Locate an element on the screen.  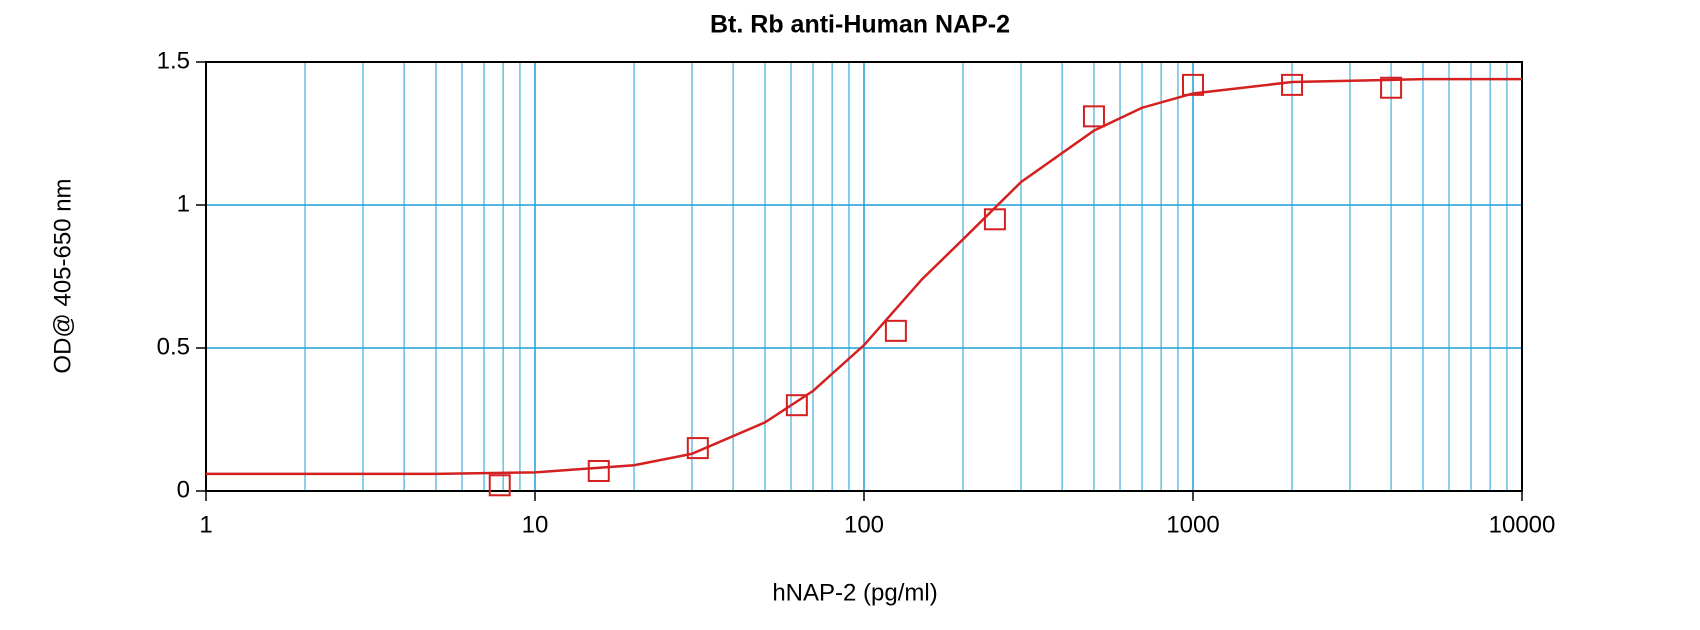
x-tick-label: 10 is located at coordinates (535, 524).